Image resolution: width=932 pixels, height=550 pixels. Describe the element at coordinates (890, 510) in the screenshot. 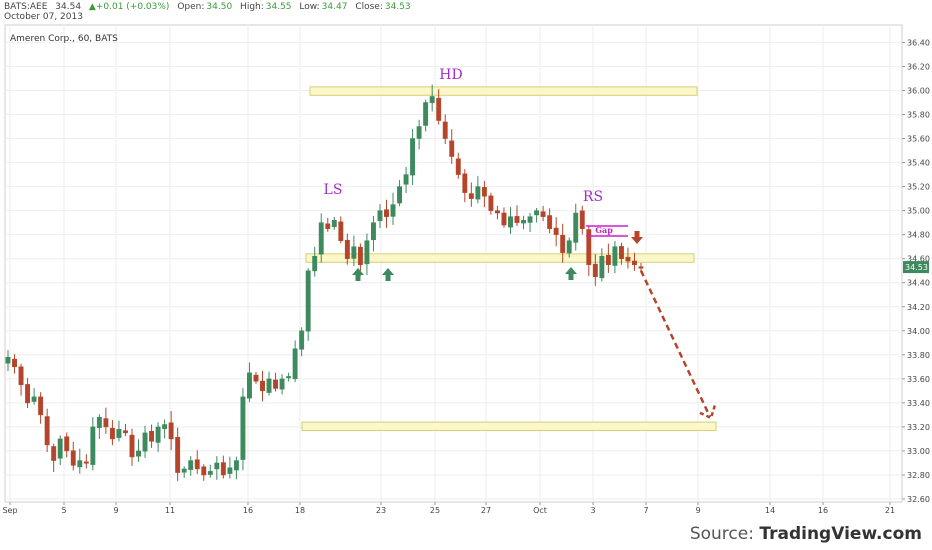

I see `x-tick-label: 21` at that location.